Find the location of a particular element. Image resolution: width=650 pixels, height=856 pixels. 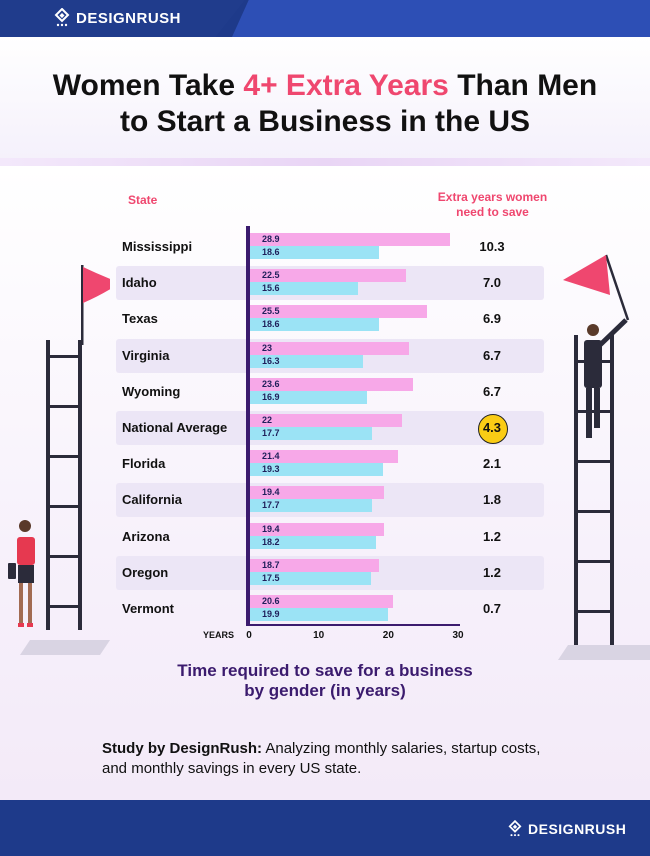

brand-logo: DESIGNRUSH is located at coordinates (117, 18).